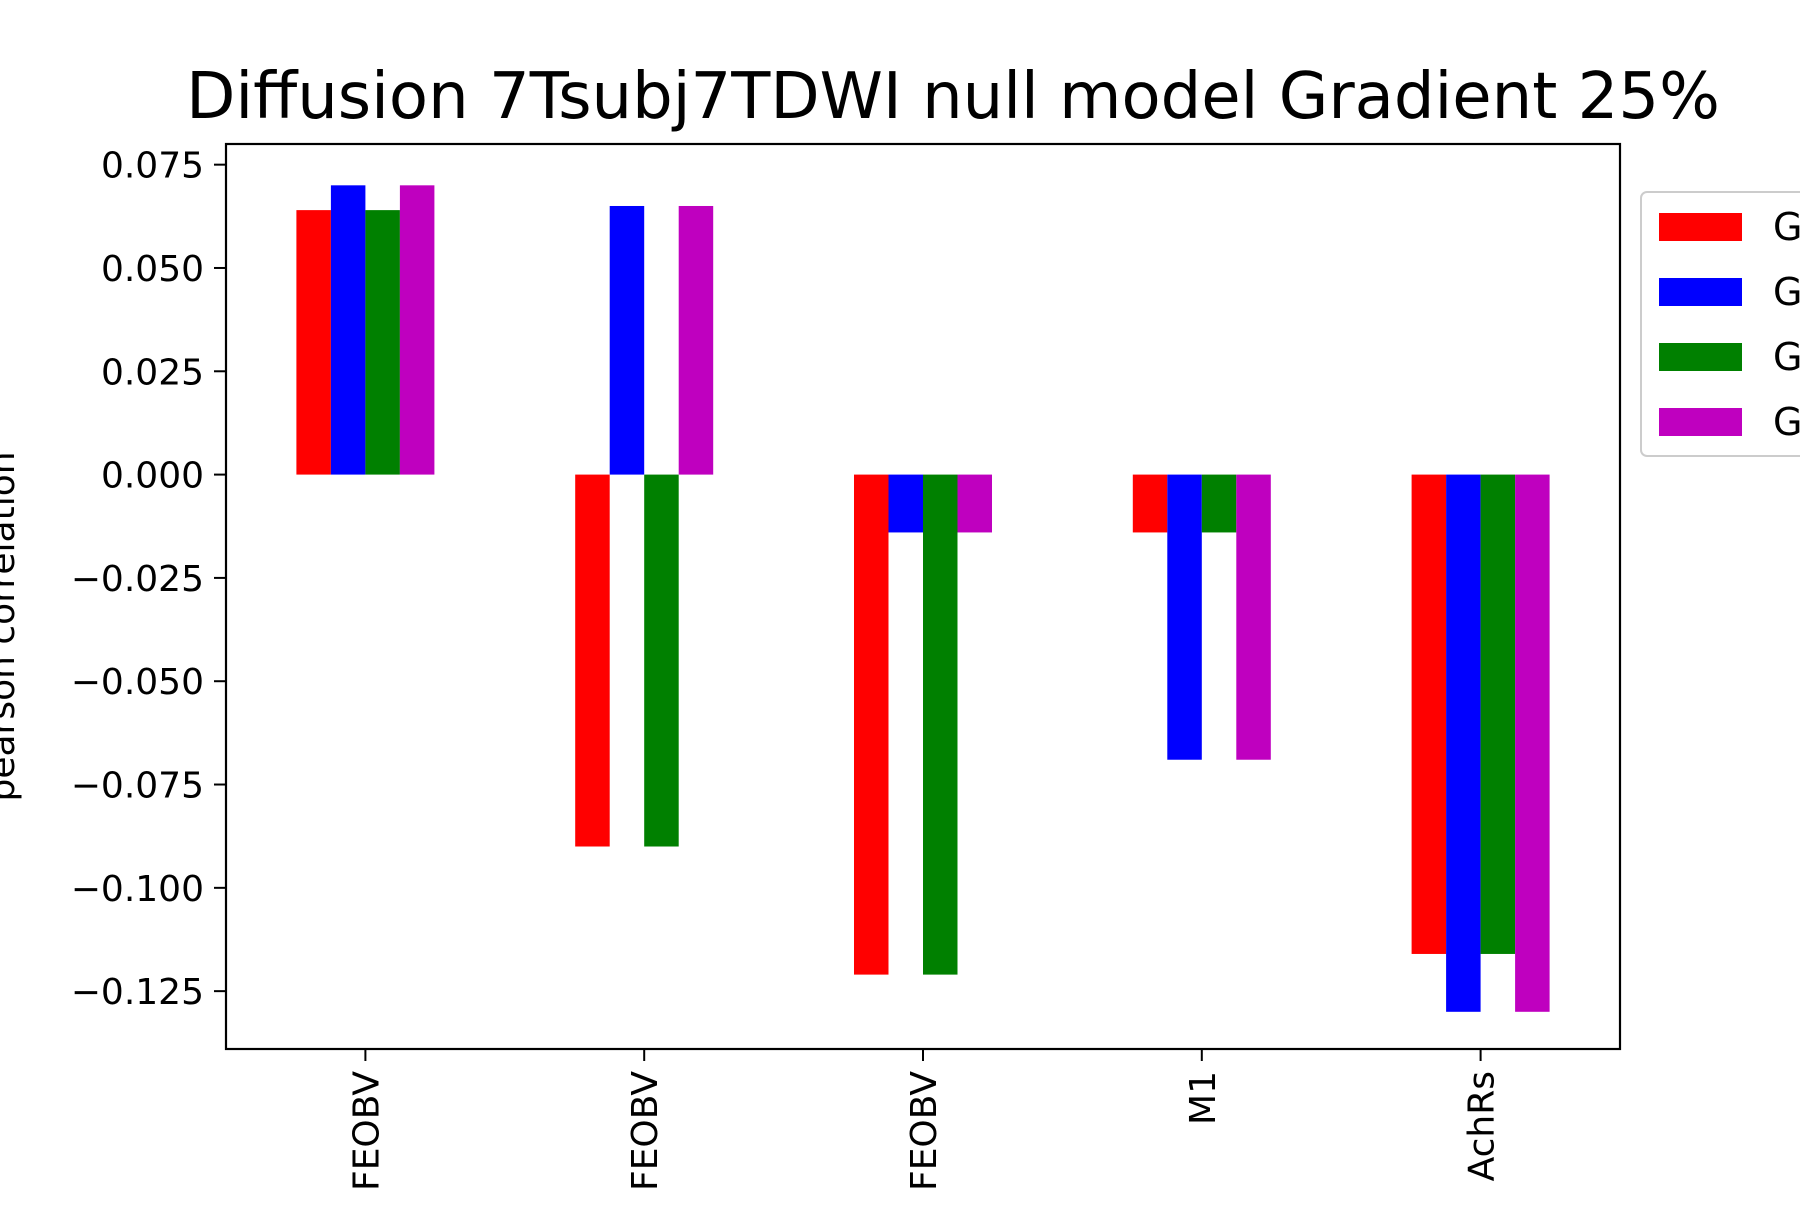 The image size is (1800, 1205). What do you see at coordinates (1786, 227) in the screenshot?
I see `legend-label-1: G` at bounding box center [1786, 227].